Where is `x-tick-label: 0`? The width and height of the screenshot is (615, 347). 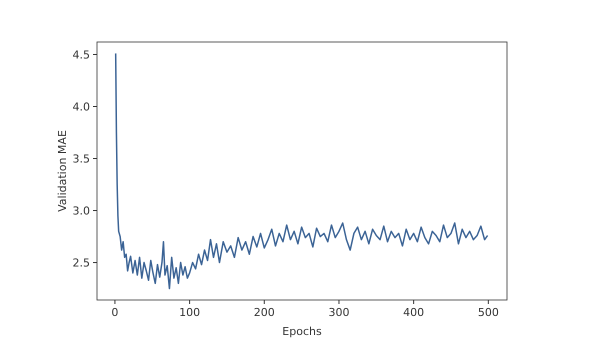
x-tick-label: 0 is located at coordinates (114, 312).